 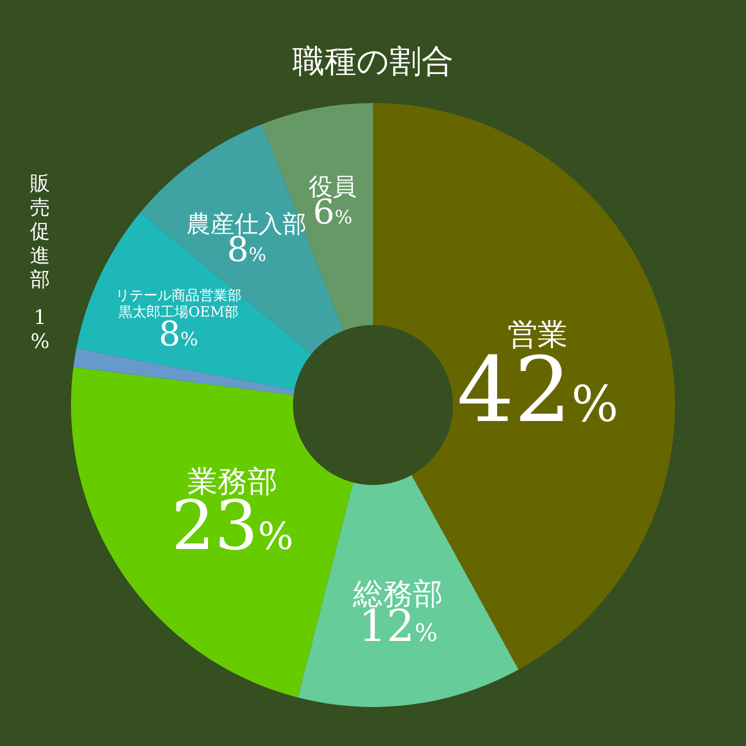 I want to click on slice-label: 販売促進部, so click(x=40, y=231).